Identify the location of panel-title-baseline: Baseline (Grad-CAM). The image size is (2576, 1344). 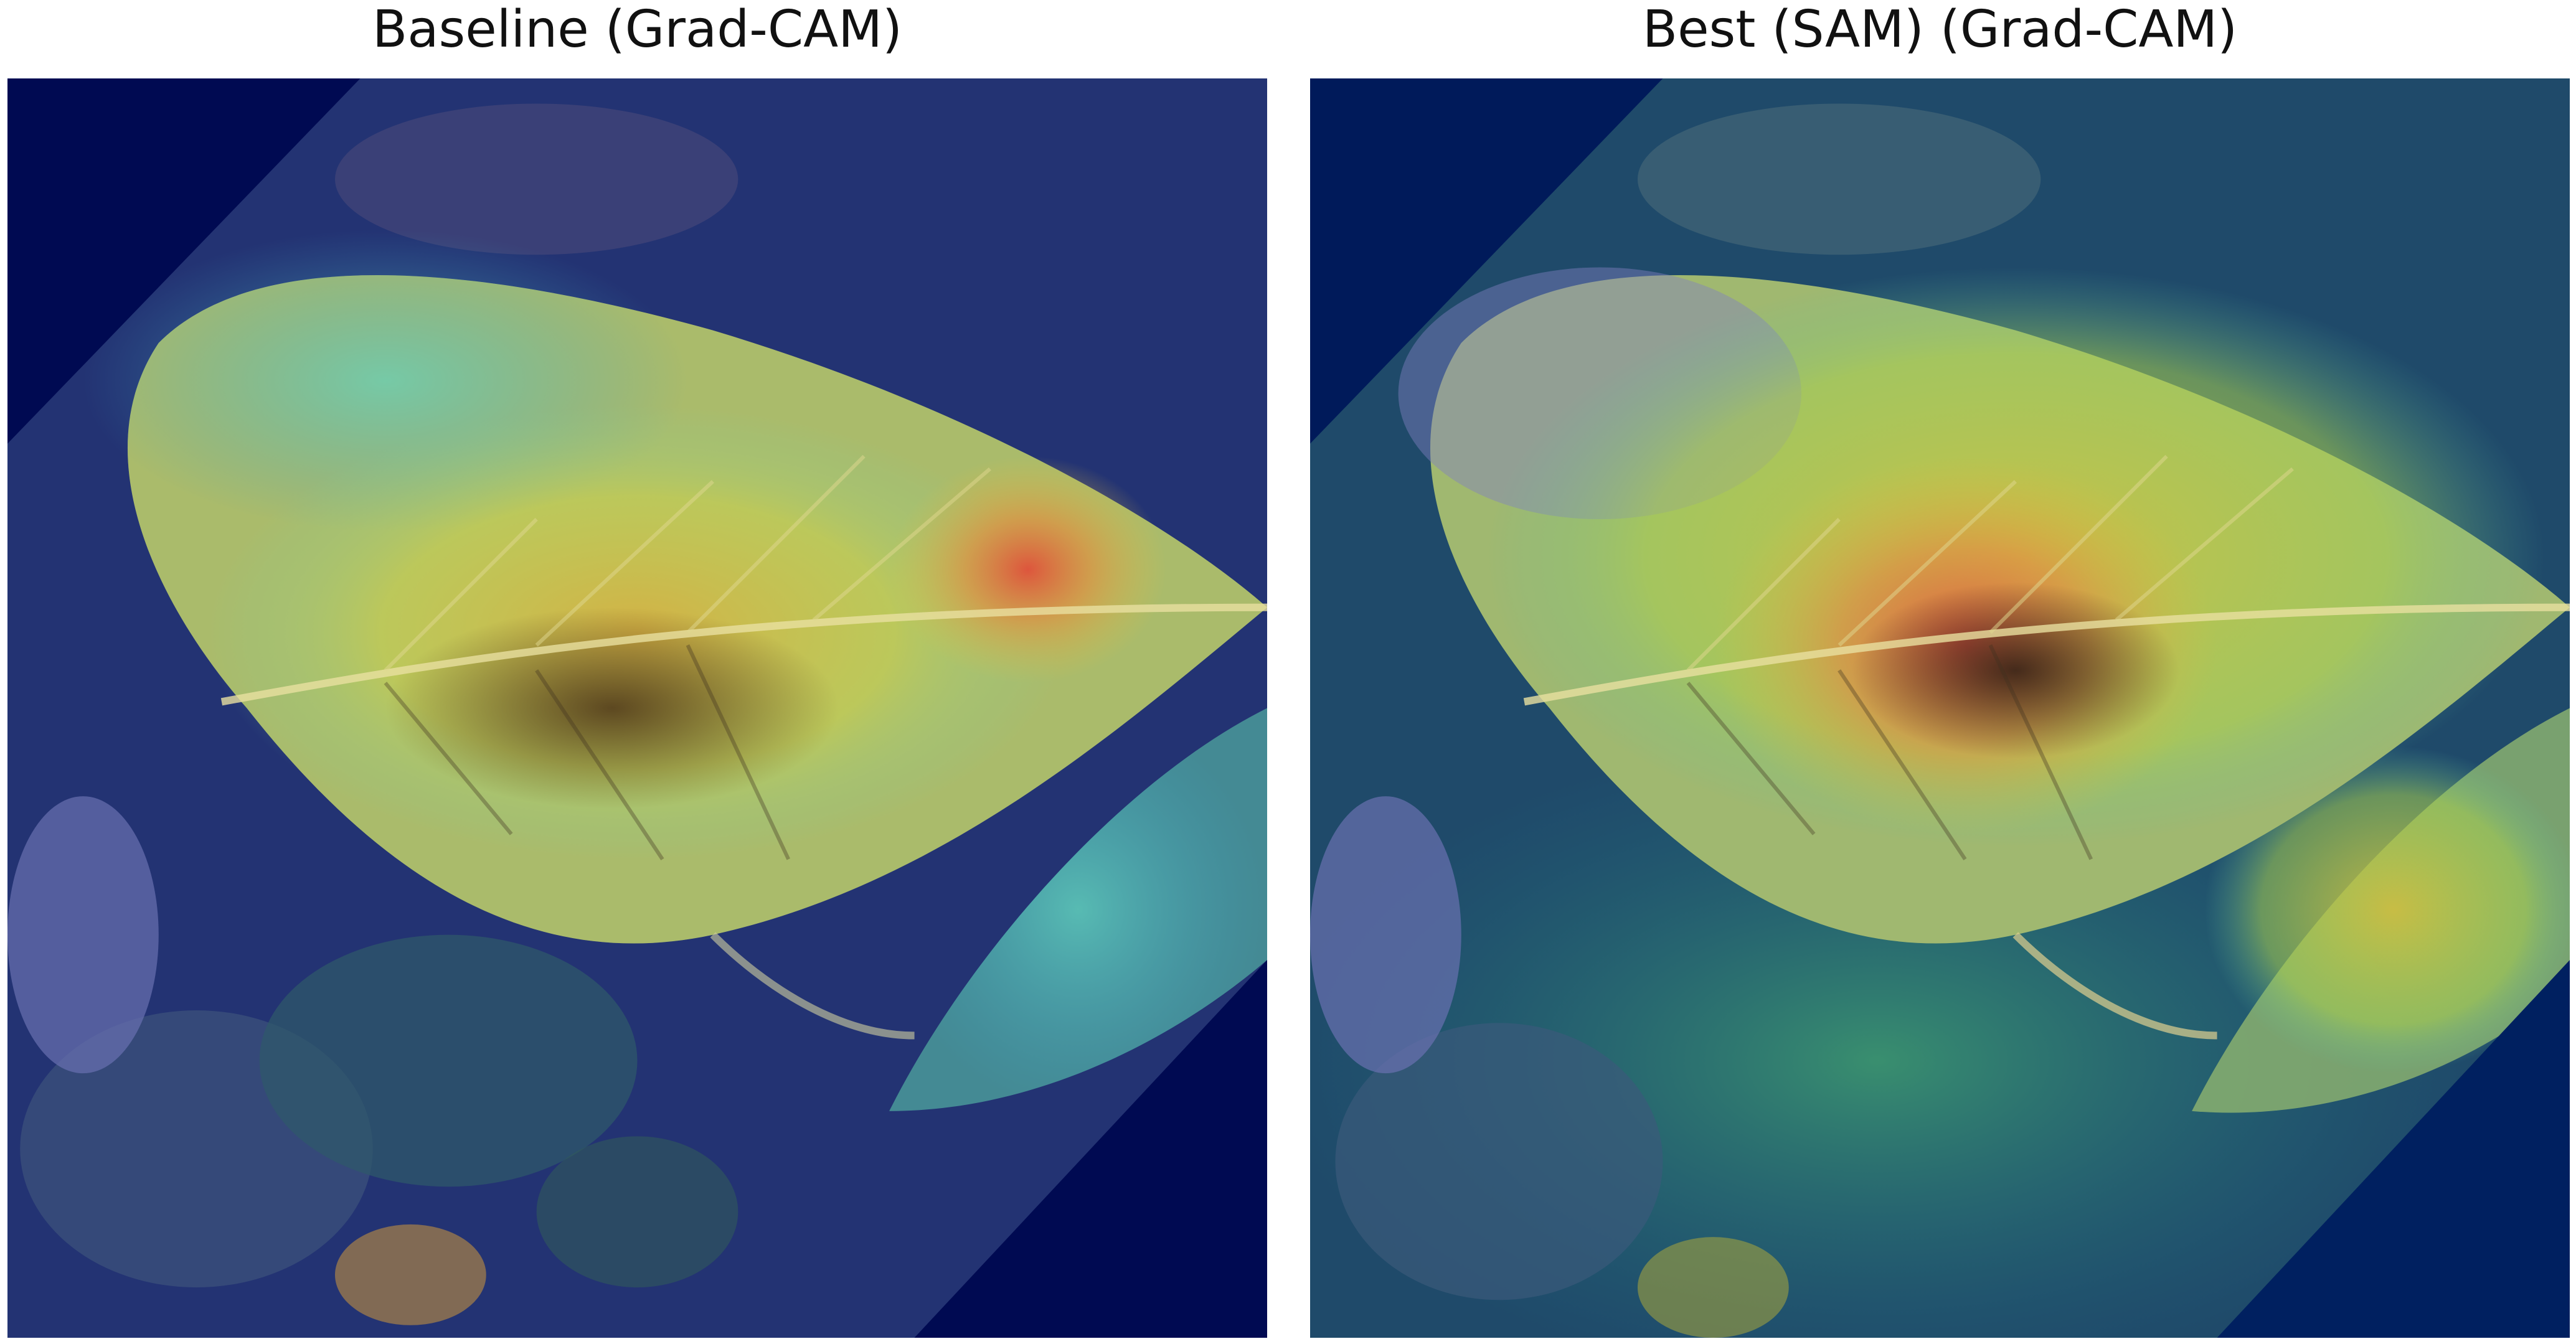
(637, 29).